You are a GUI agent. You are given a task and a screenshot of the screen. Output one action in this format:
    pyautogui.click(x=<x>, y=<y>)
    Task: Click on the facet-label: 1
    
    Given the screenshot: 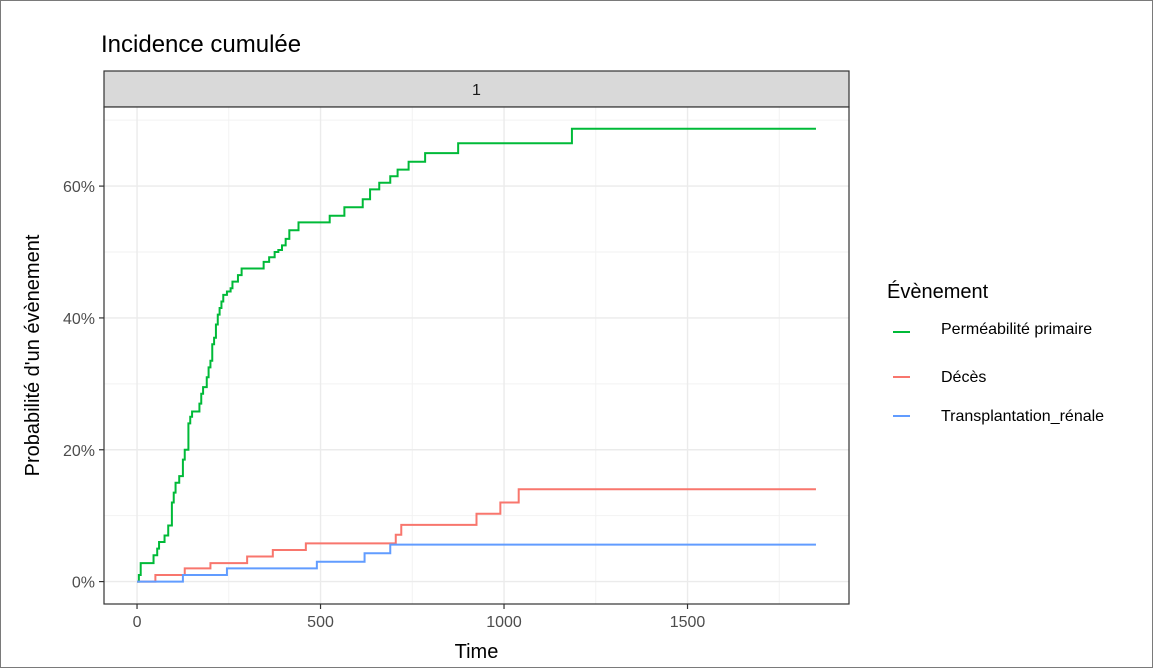 What is the action you would take?
    pyautogui.click(x=476, y=90)
    